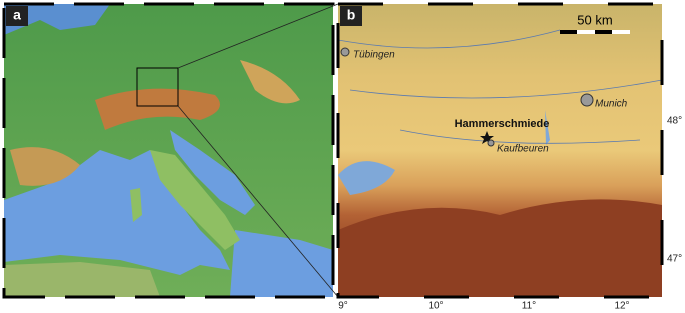  What do you see at coordinates (136, 205) in the screenshot?
I see `island` at bounding box center [136, 205].